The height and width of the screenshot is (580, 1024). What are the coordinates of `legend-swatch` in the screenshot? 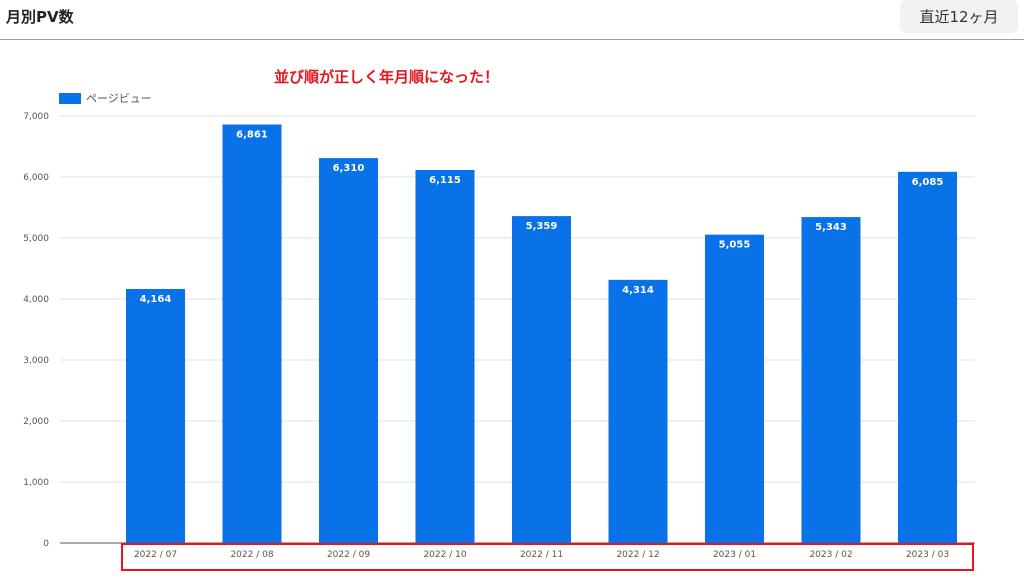 It's located at (70, 98).